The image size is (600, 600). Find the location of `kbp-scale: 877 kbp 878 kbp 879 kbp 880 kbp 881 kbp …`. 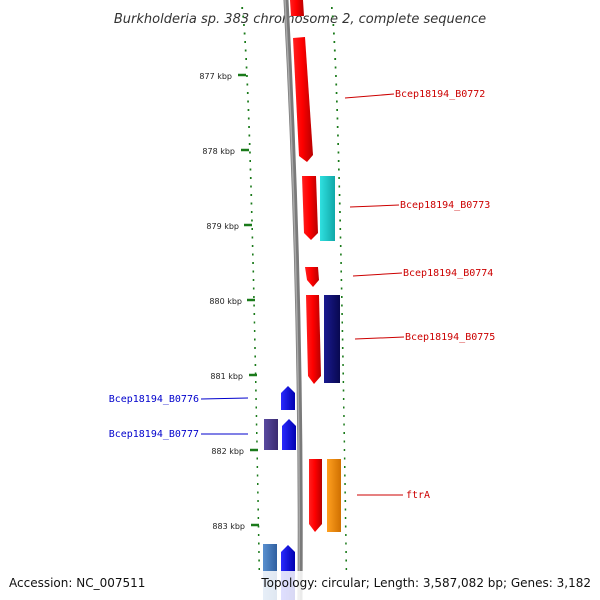

kbp-scale: 877 kbp 878 kbp 879 kbp 880 kbp 881 kbp … is located at coordinates (229, 301).